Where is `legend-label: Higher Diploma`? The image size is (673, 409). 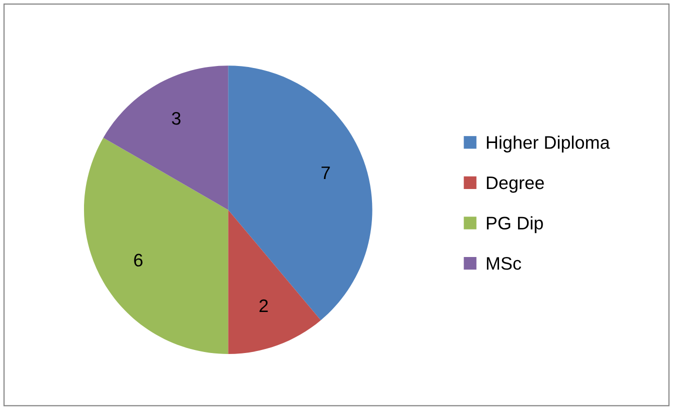
legend-label: Higher Diploma is located at coordinates (548, 144).